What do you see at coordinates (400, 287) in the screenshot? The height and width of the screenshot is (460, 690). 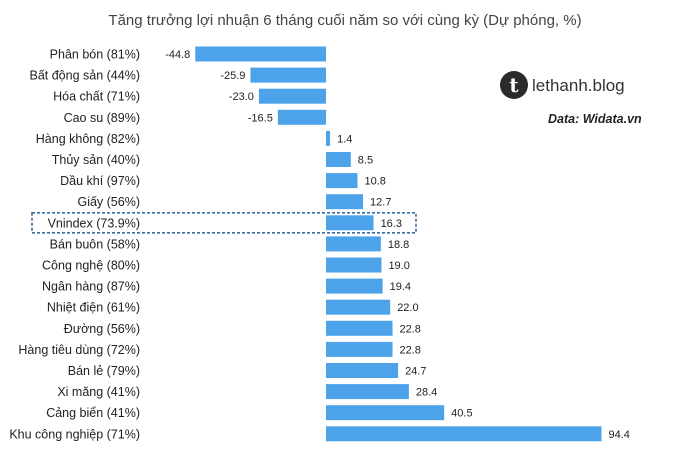 I see `value-label: 19.4` at bounding box center [400, 287].